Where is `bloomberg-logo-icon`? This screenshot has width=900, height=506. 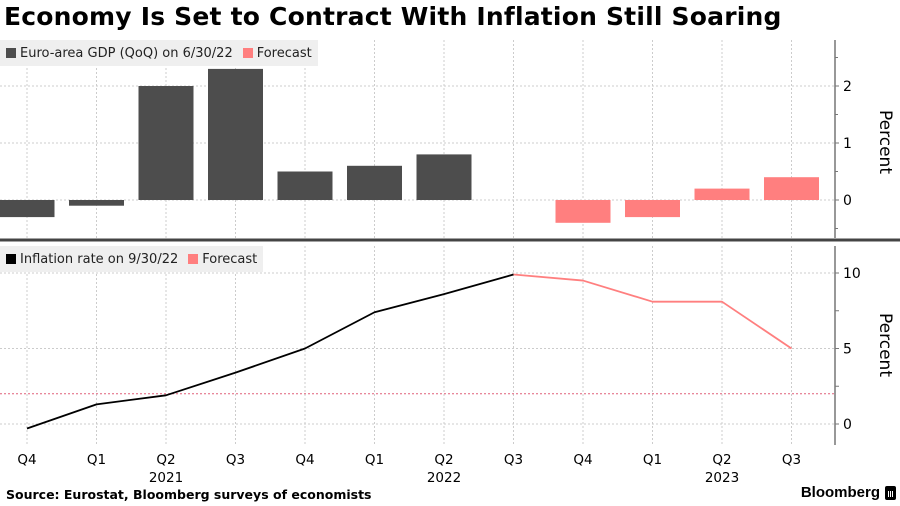
bloomberg-logo-icon is located at coordinates (890, 492).